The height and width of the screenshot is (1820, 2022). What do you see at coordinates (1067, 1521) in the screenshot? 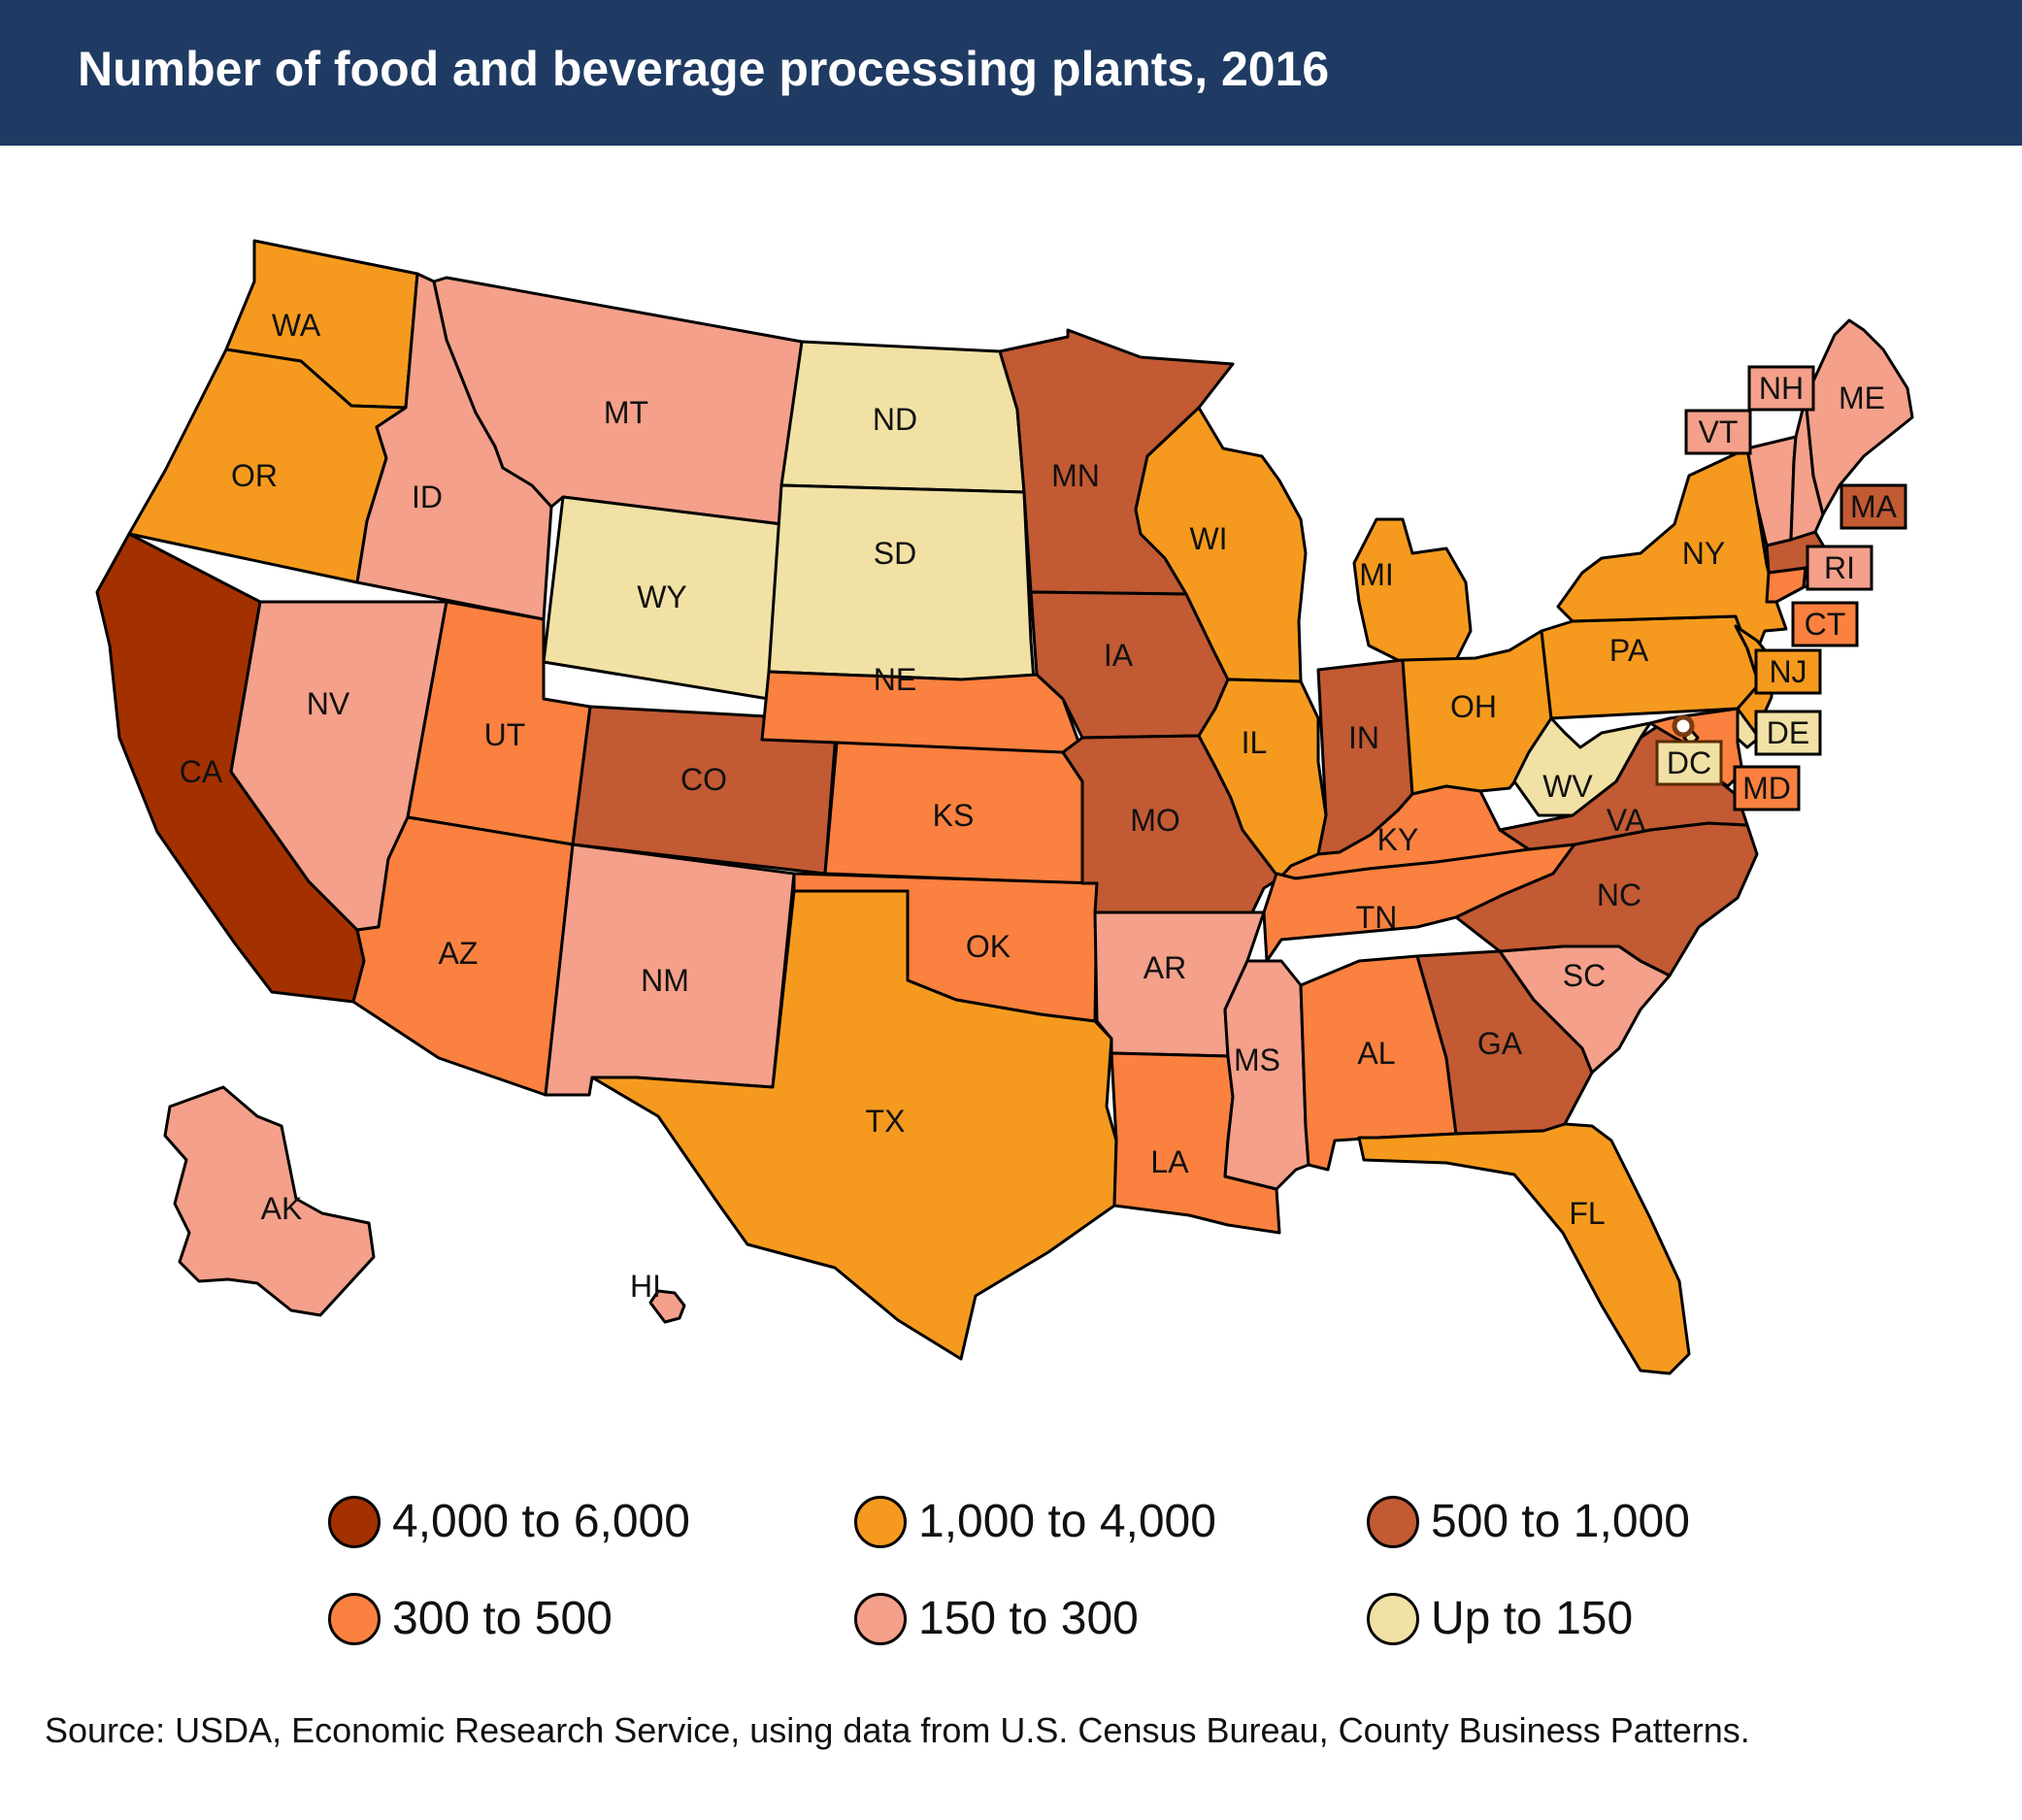
I see `legend-label: 1,000 to 4,000` at bounding box center [1067, 1521].